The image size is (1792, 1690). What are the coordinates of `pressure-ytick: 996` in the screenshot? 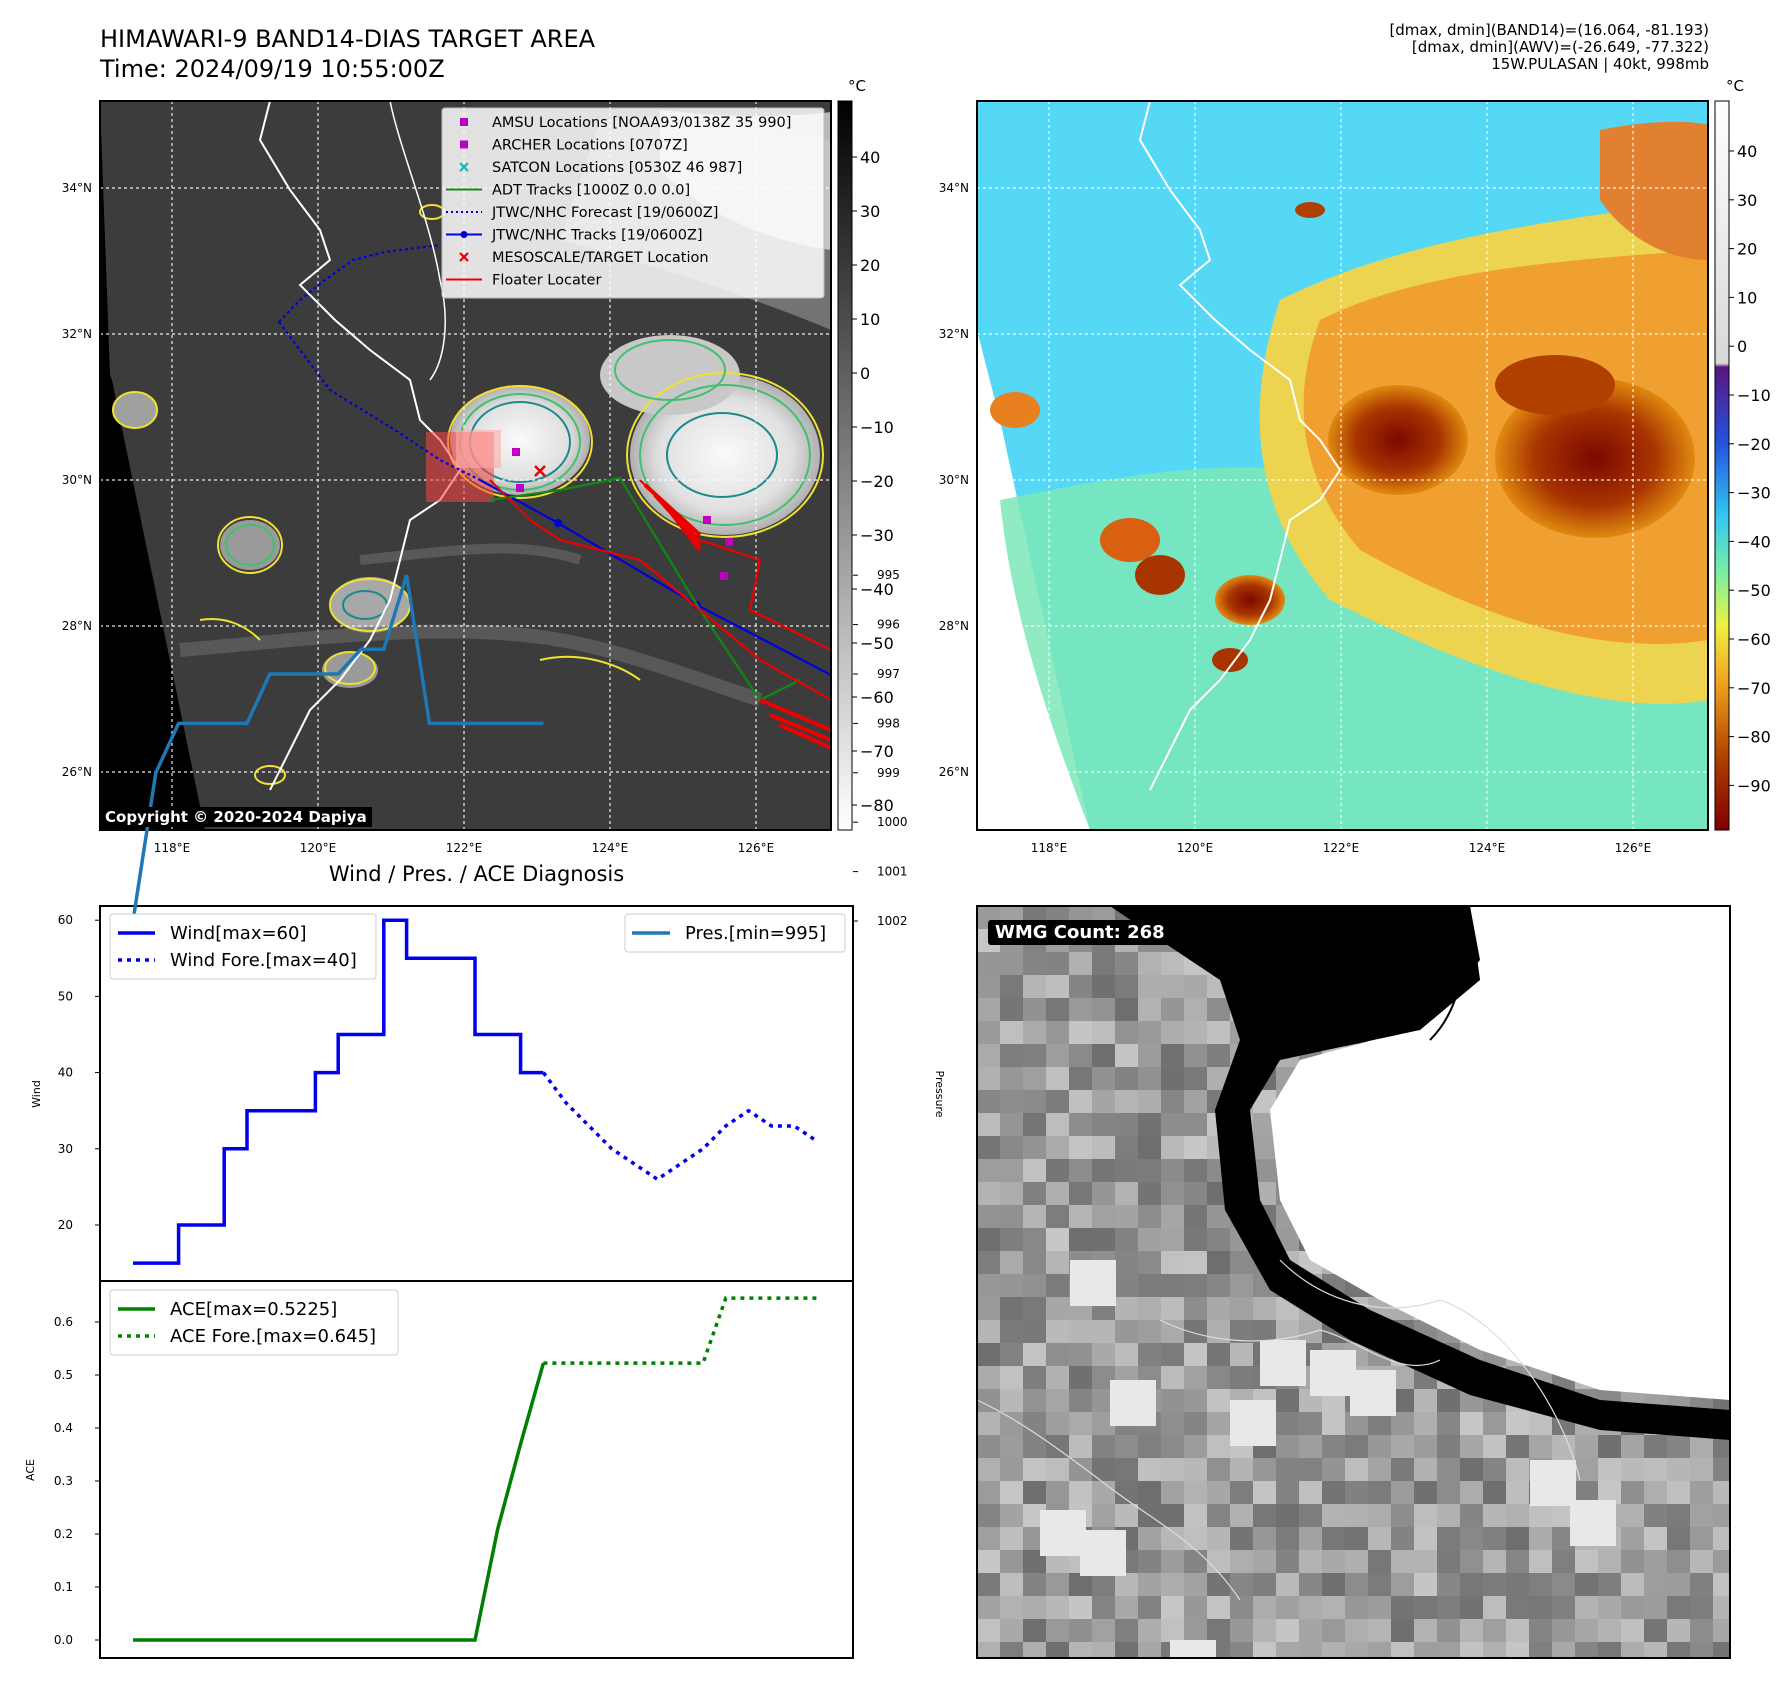 It's located at (888, 625).